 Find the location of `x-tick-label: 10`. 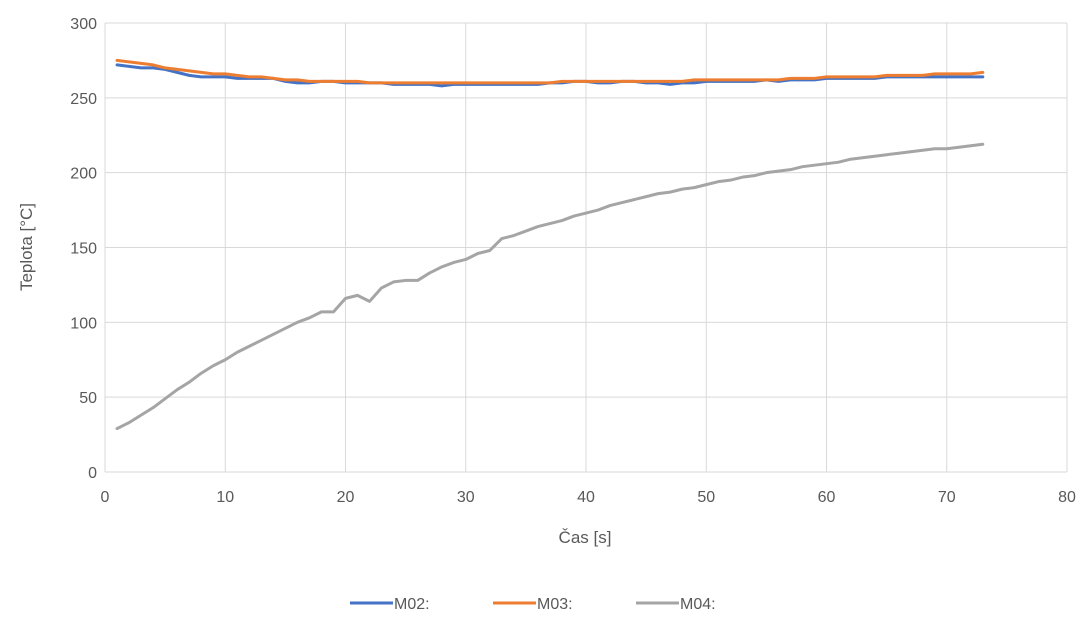

x-tick-label: 10 is located at coordinates (225, 497).